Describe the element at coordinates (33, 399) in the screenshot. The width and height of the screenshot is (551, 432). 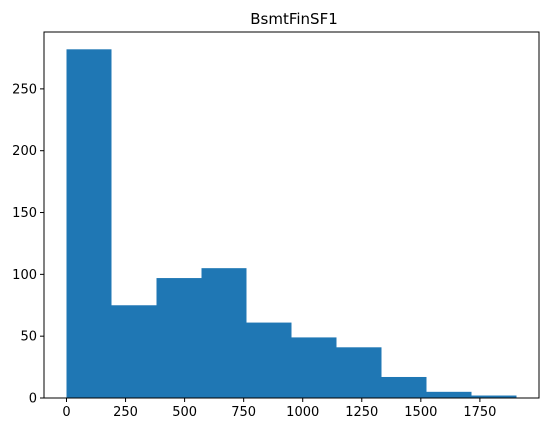
I see `y-tick-label: 0` at that location.